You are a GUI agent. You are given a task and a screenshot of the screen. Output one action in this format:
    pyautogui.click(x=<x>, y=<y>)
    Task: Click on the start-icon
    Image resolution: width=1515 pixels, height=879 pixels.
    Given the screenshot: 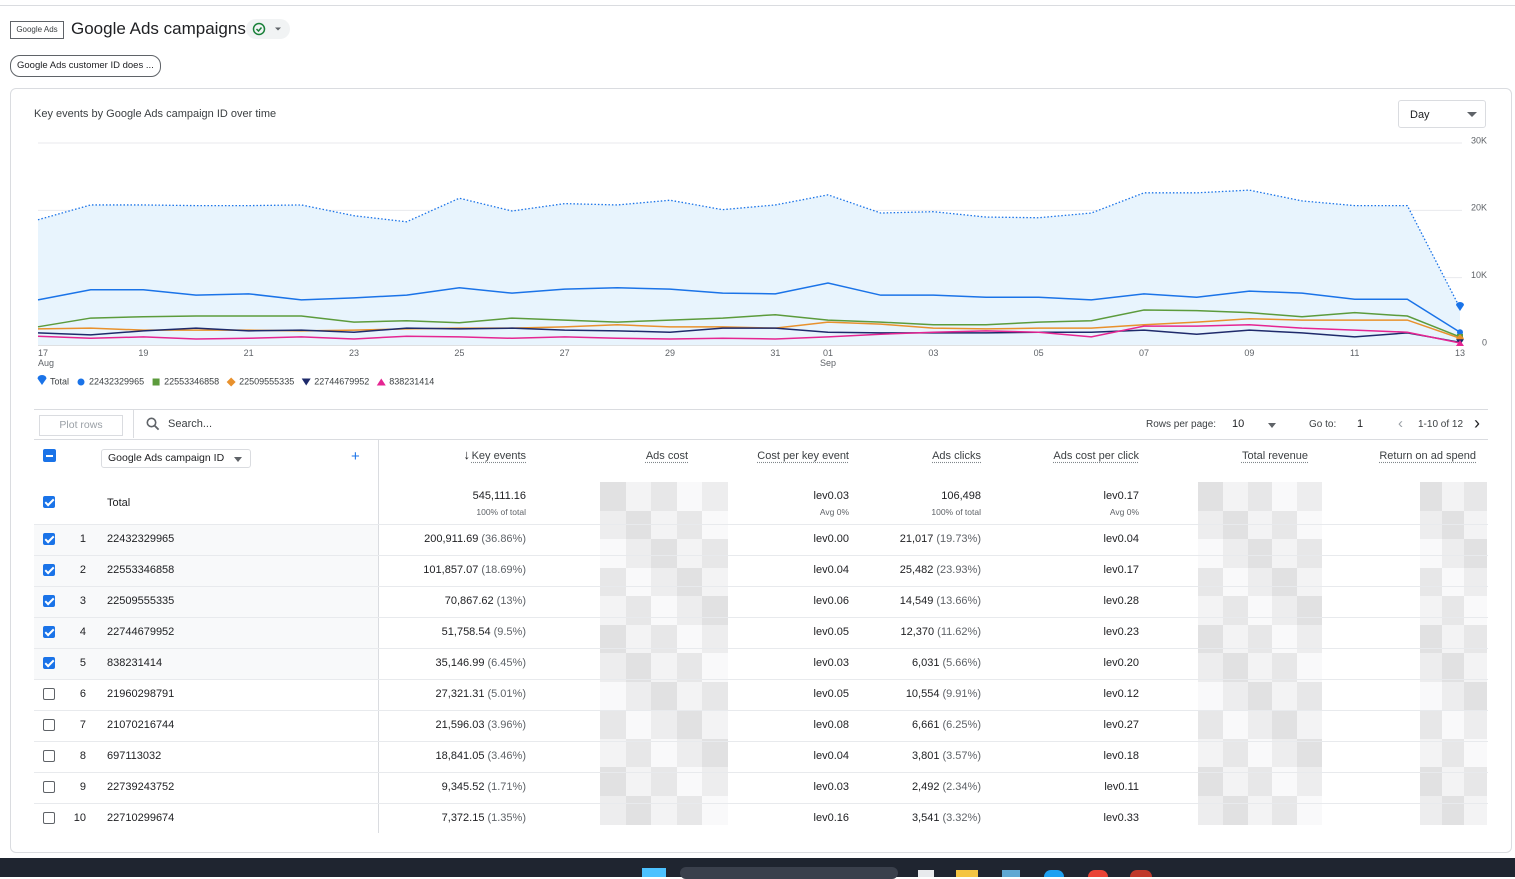 What is the action you would take?
    pyautogui.click(x=654, y=872)
    